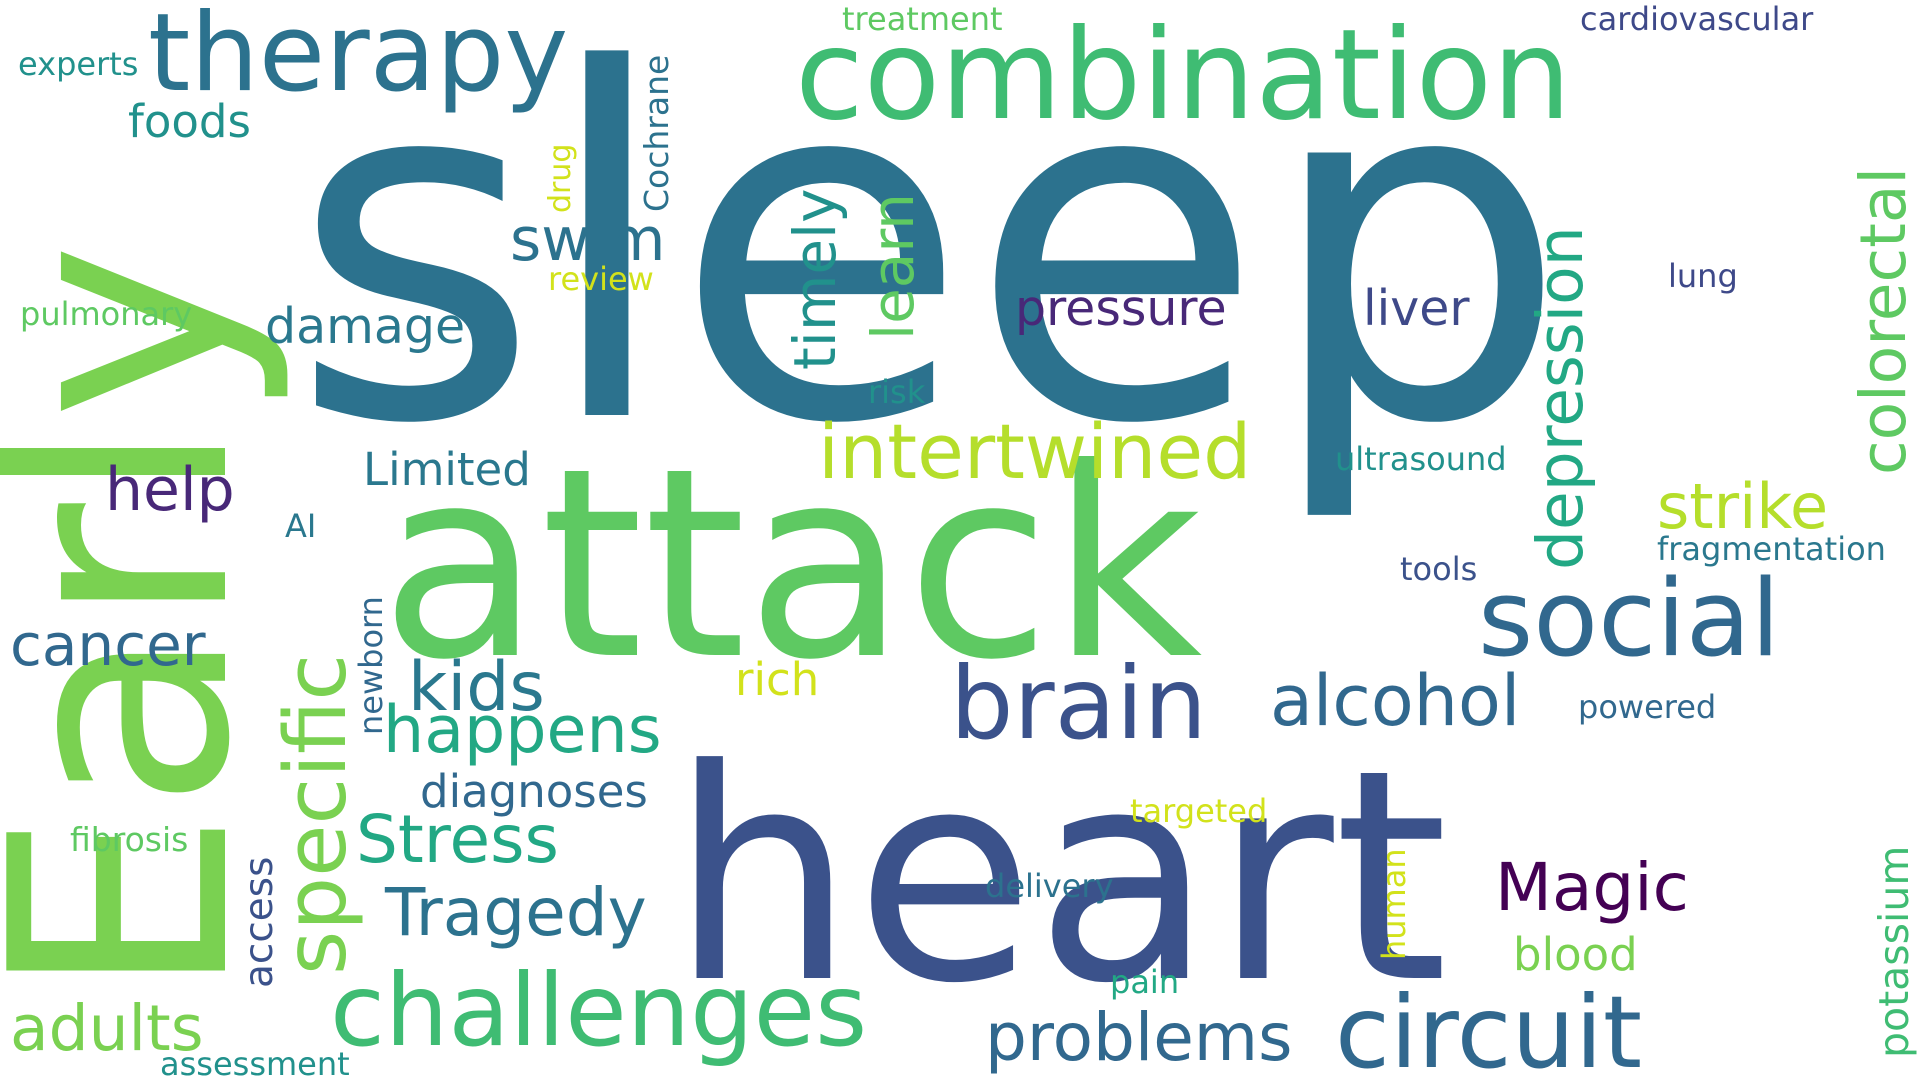 Image resolution: width=1920 pixels, height=1080 pixels. Describe the element at coordinates (1078, 703) in the screenshot. I see `word-brain: brain` at that location.